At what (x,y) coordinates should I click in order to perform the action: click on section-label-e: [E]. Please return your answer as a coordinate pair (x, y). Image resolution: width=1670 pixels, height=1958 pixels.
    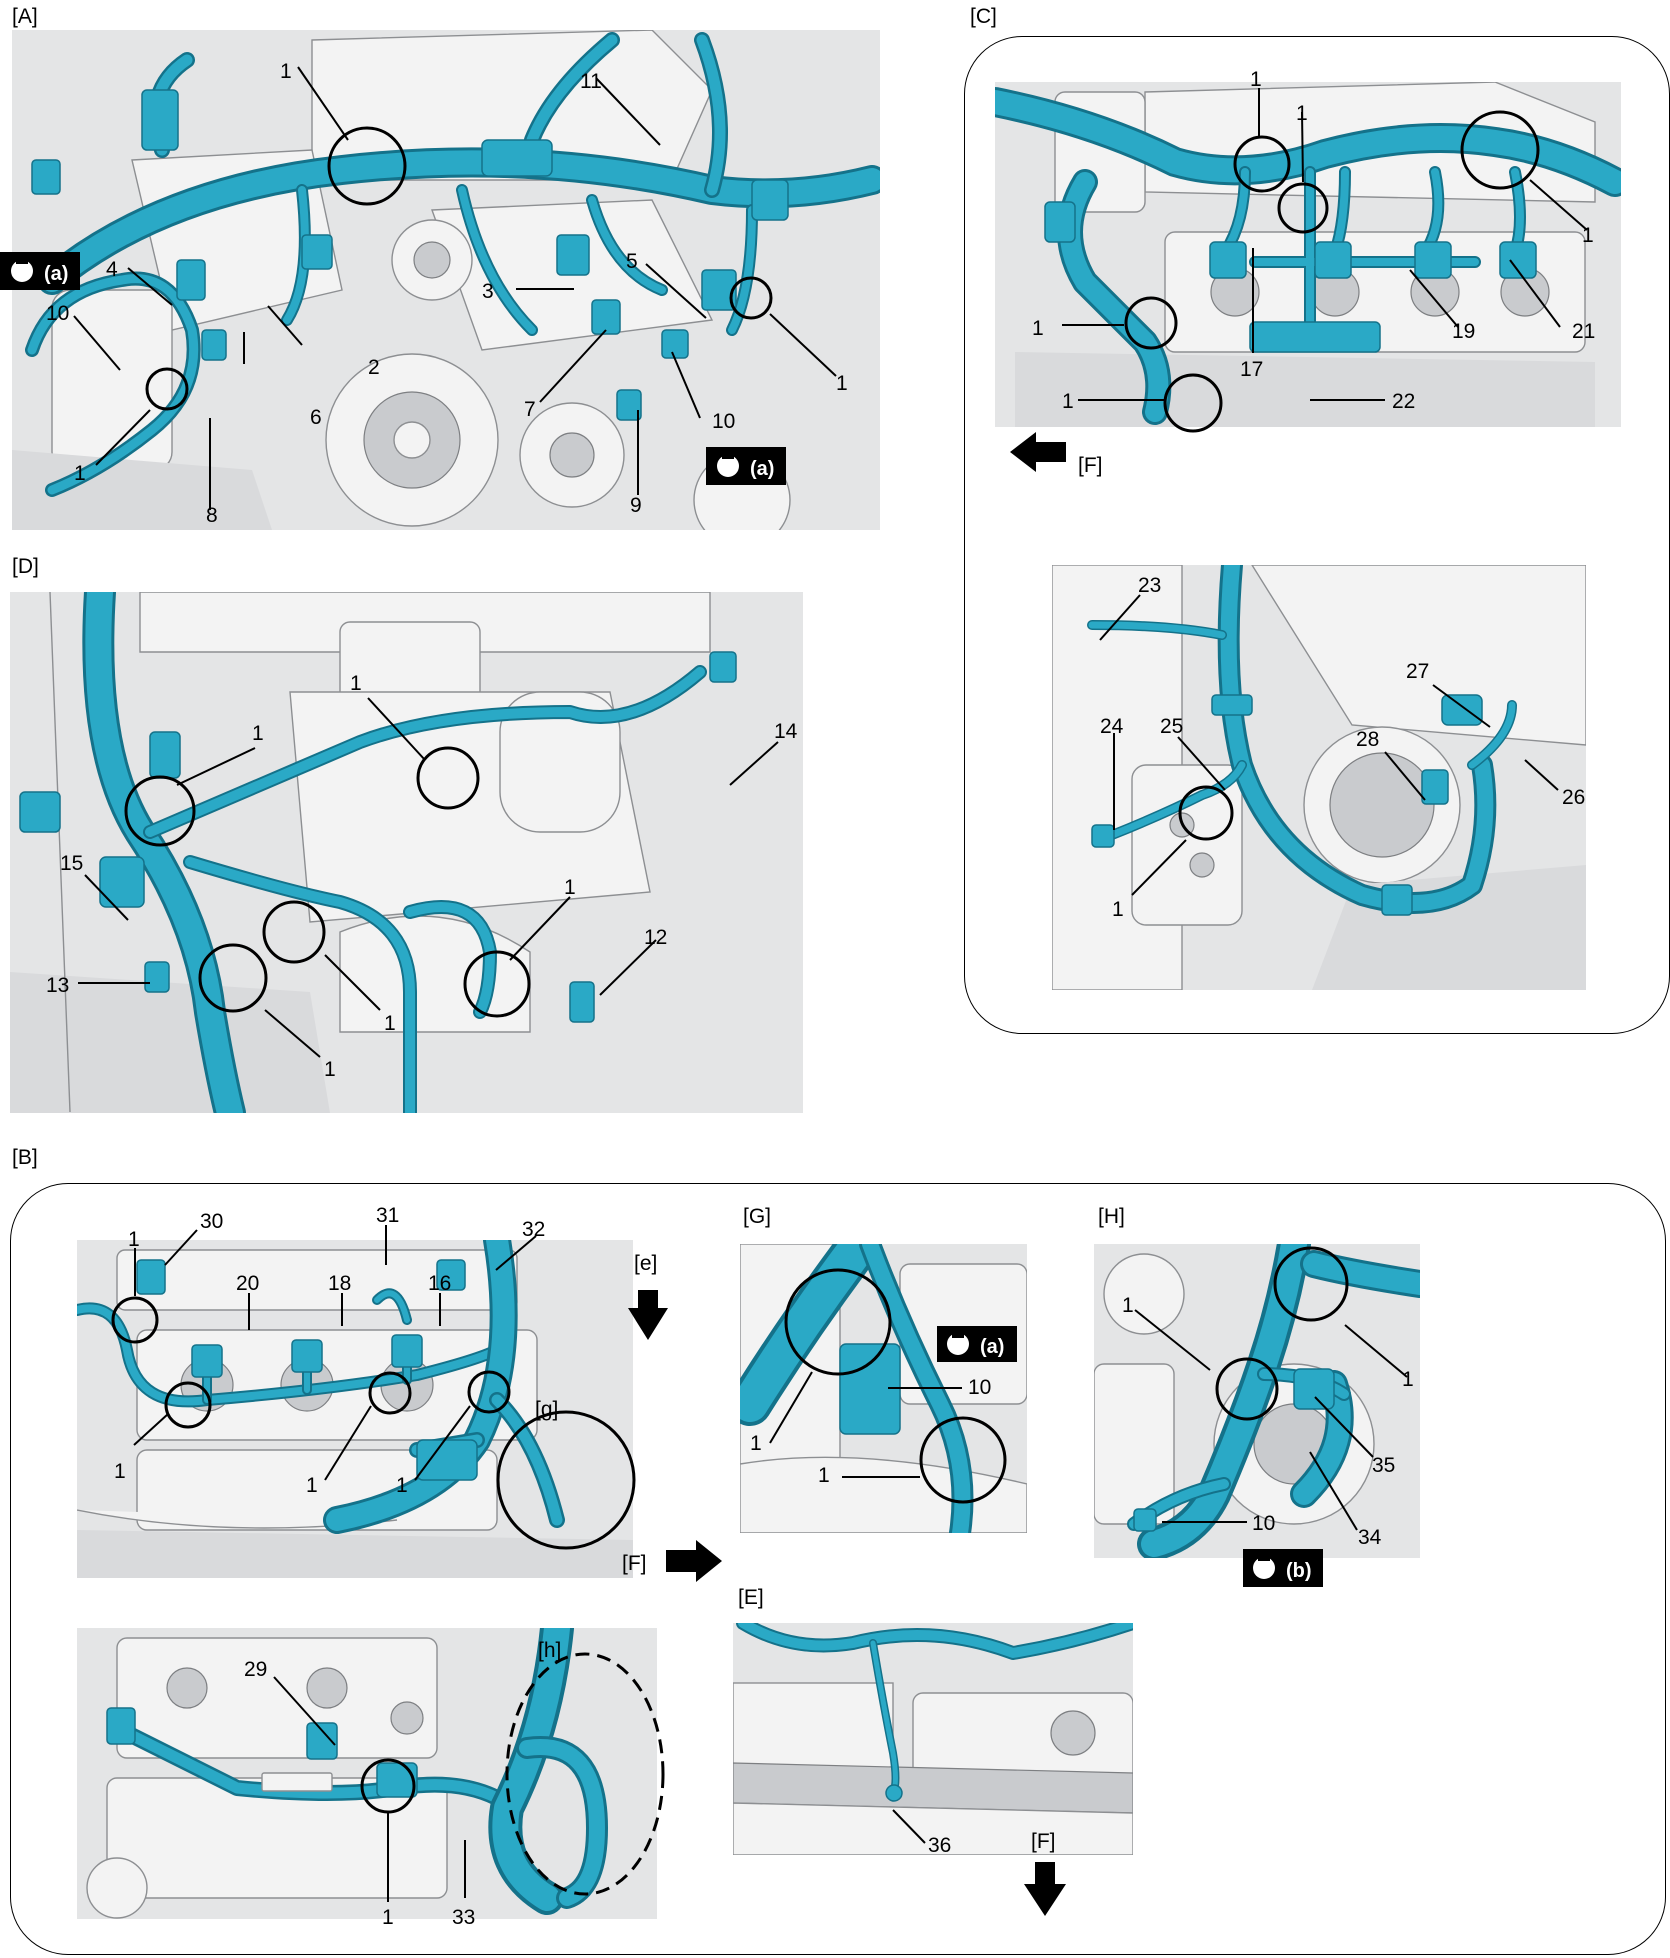
    Looking at the image, I should click on (751, 1597).